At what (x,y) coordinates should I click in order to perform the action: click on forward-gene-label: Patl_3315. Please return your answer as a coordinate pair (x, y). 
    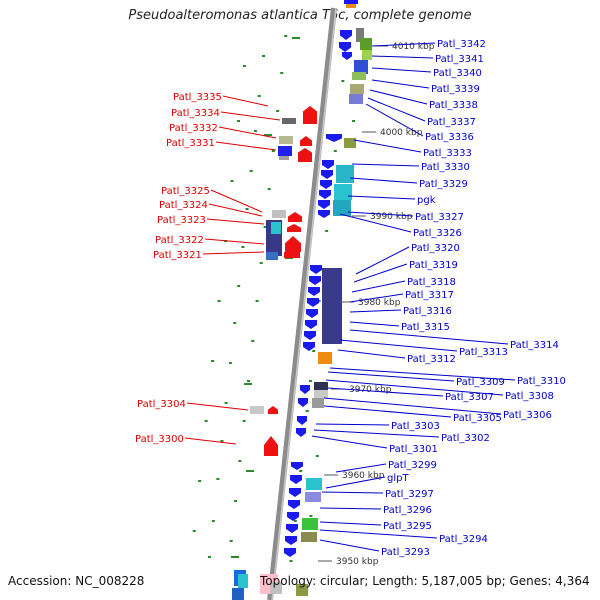
    Looking at the image, I should click on (425, 327).